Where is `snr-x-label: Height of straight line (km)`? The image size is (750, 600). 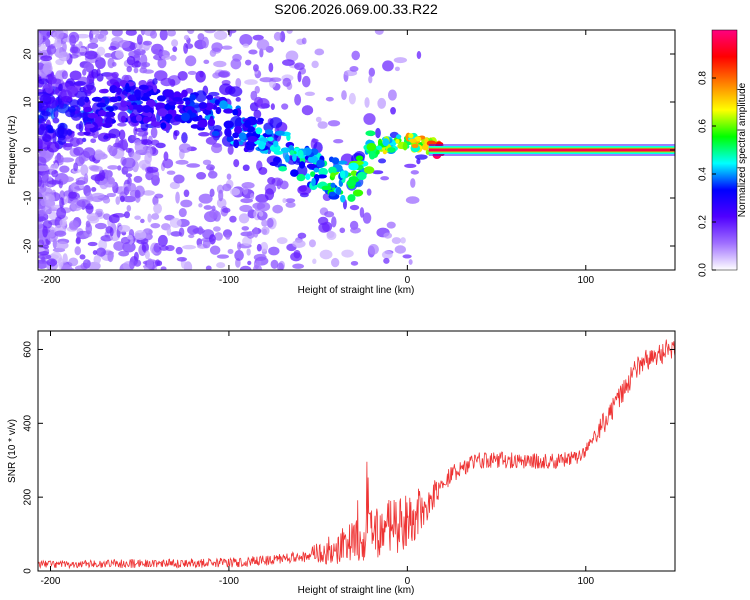
snr-x-label: Height of straight line (km) is located at coordinates (356, 590).